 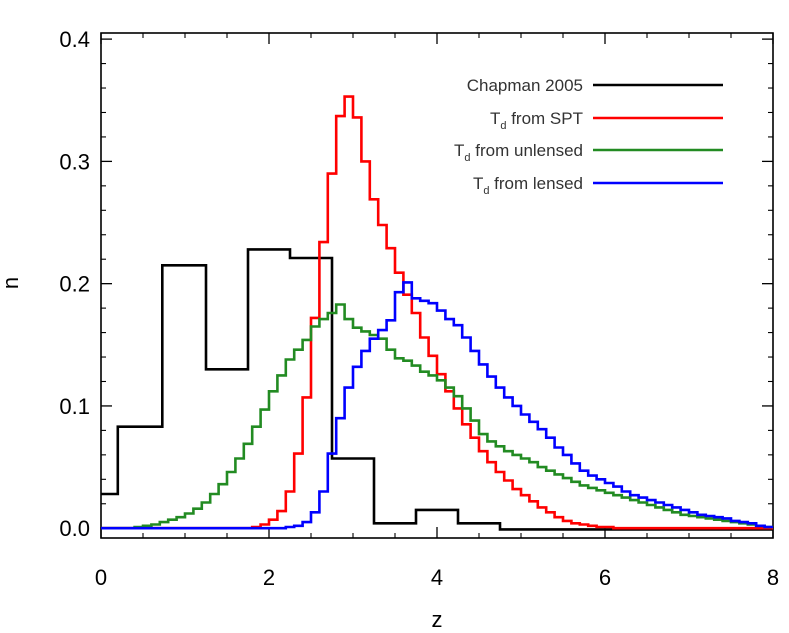 What do you see at coordinates (74, 284) in the screenshot?
I see `y-tick-label: 0.2` at bounding box center [74, 284].